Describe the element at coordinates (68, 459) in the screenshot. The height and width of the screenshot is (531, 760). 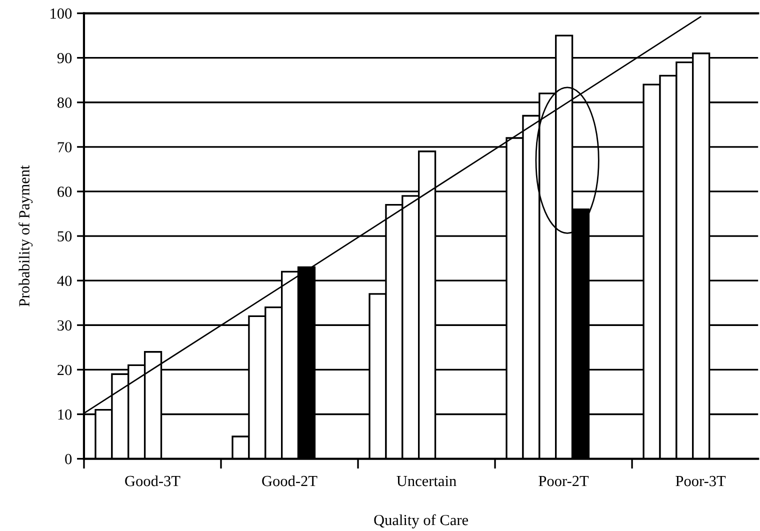
I see `y-tick-label: 0` at that location.